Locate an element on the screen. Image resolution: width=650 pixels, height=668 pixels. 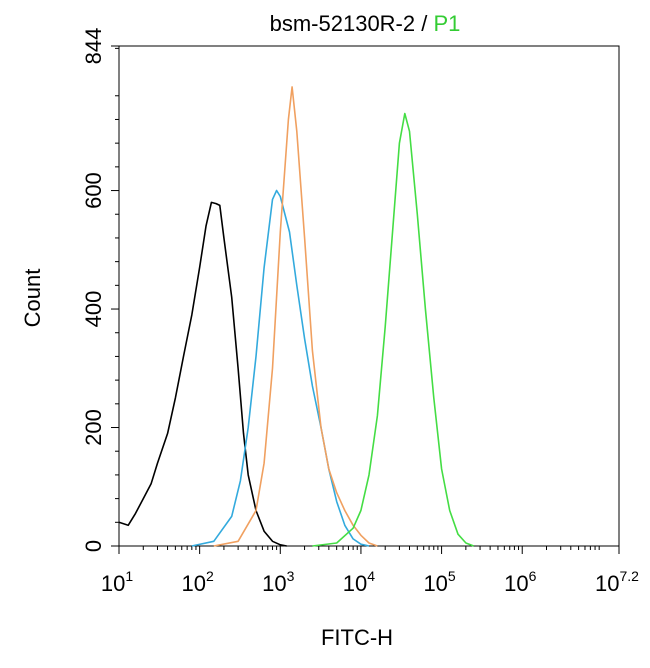
title-part-2: P1 is located at coordinates (446, 23).